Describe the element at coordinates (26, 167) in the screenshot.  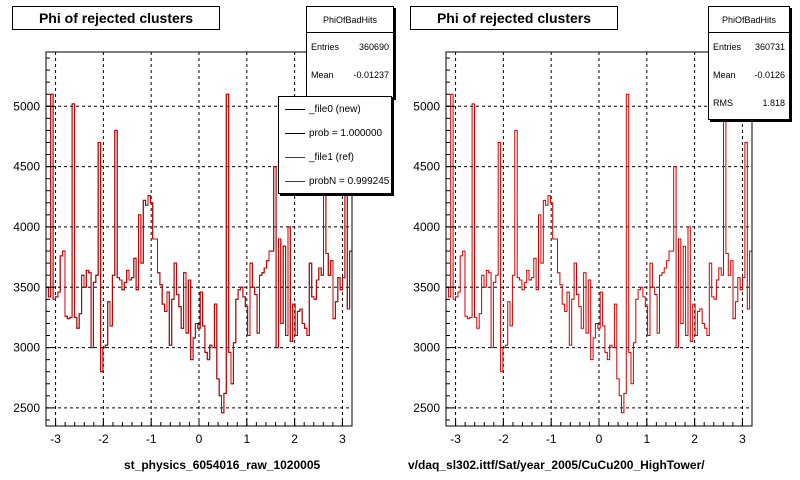
I see `left-y-tick-label: 4500` at that location.